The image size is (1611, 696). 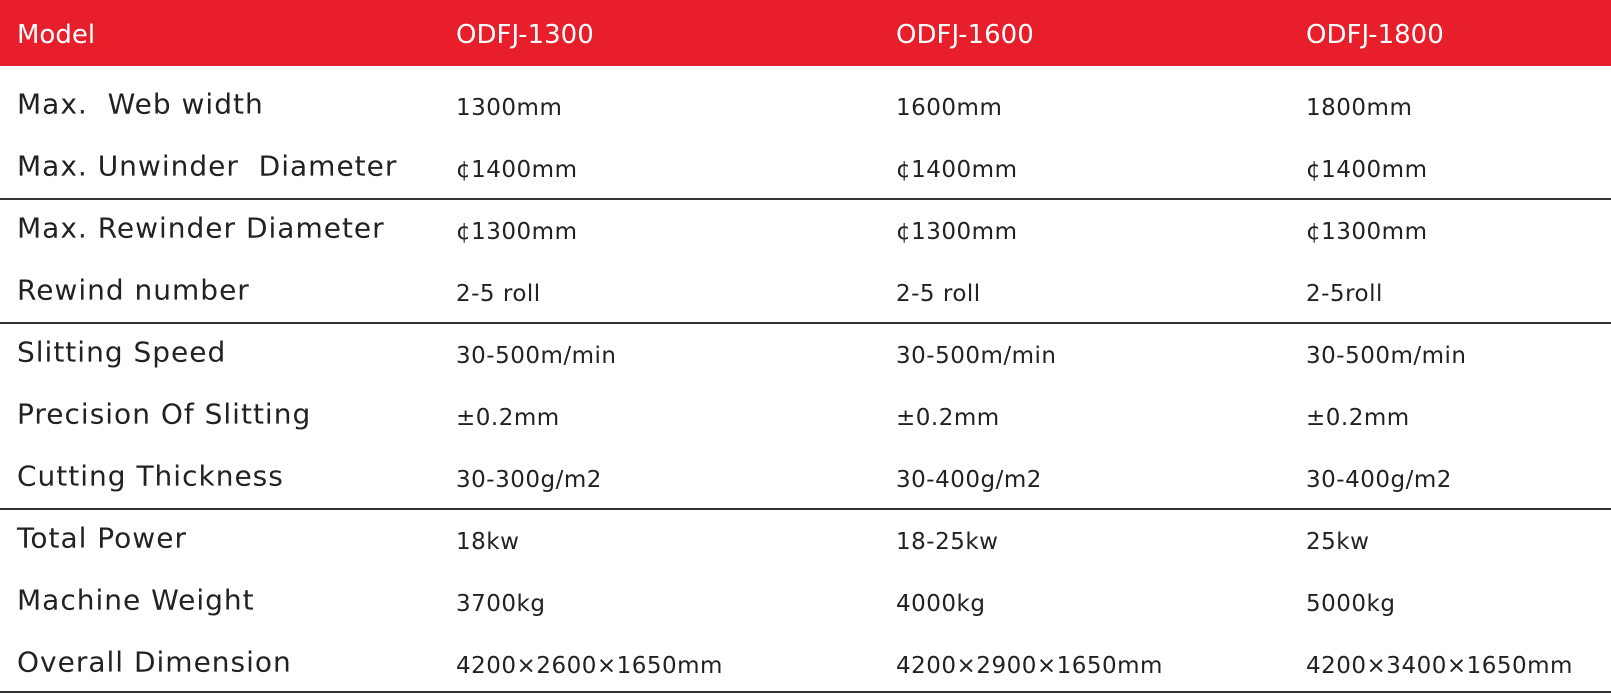 I want to click on row-label: Machine Weight, so click(x=136, y=600).